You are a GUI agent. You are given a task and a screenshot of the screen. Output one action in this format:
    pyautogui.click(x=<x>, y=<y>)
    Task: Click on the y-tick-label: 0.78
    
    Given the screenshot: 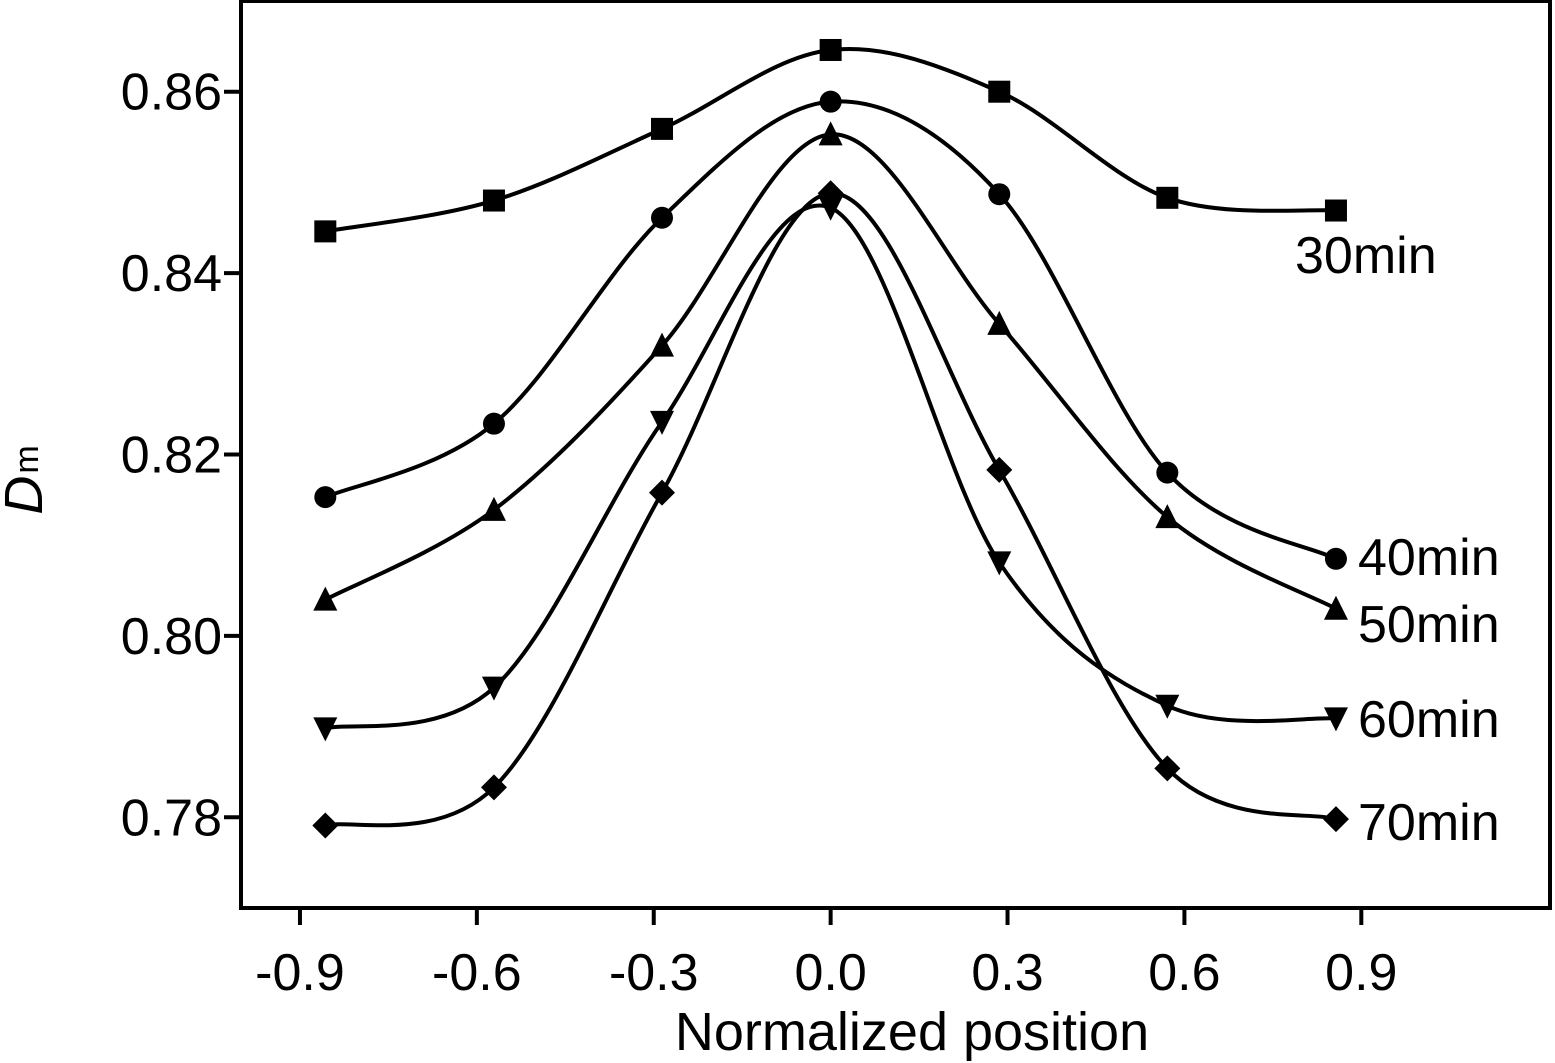 What is the action you would take?
    pyautogui.click(x=171, y=818)
    